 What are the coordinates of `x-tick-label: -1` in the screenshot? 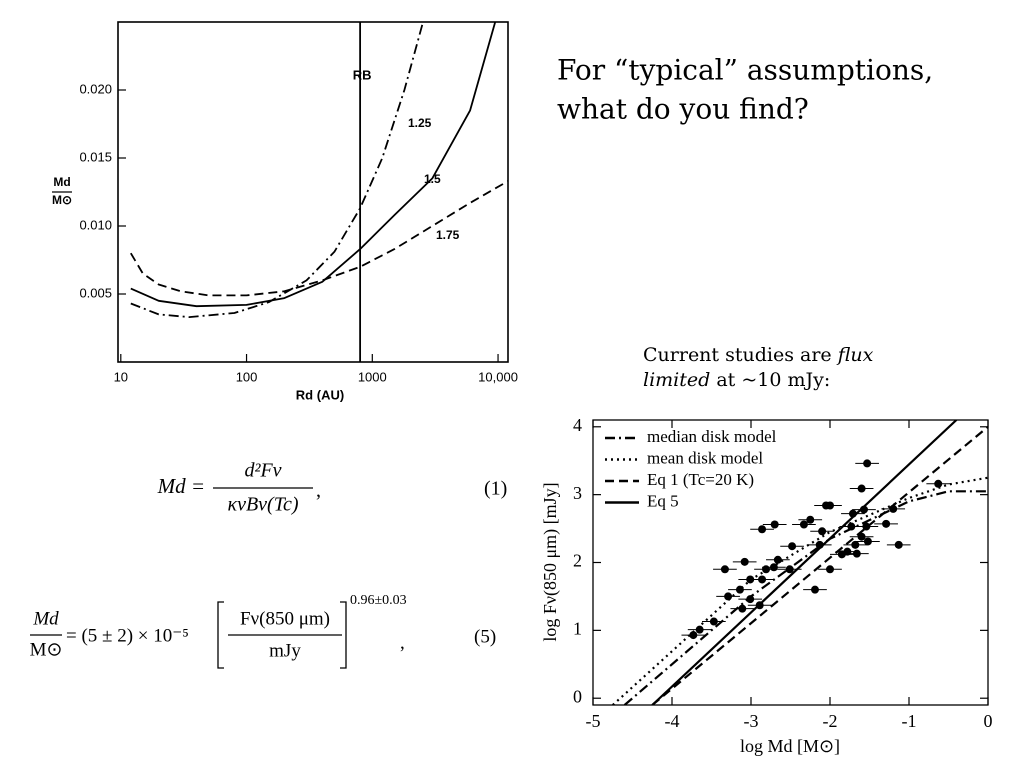 It's located at (909, 721).